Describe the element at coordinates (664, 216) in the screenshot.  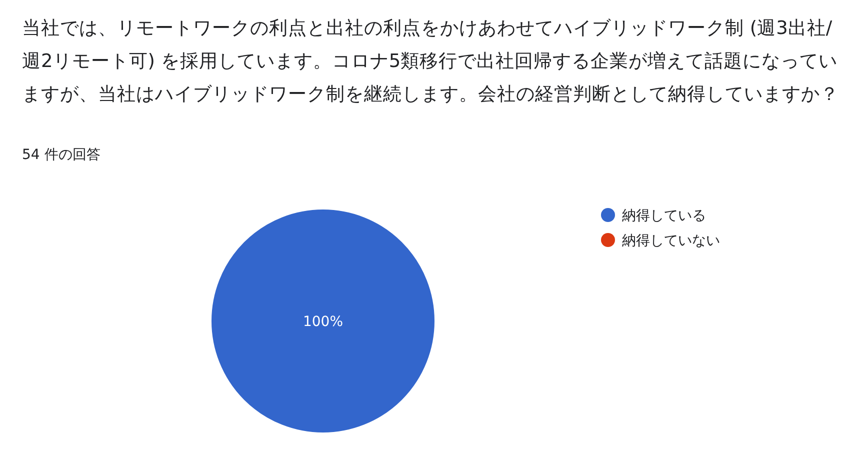
I see `legend-label: 納得している` at that location.